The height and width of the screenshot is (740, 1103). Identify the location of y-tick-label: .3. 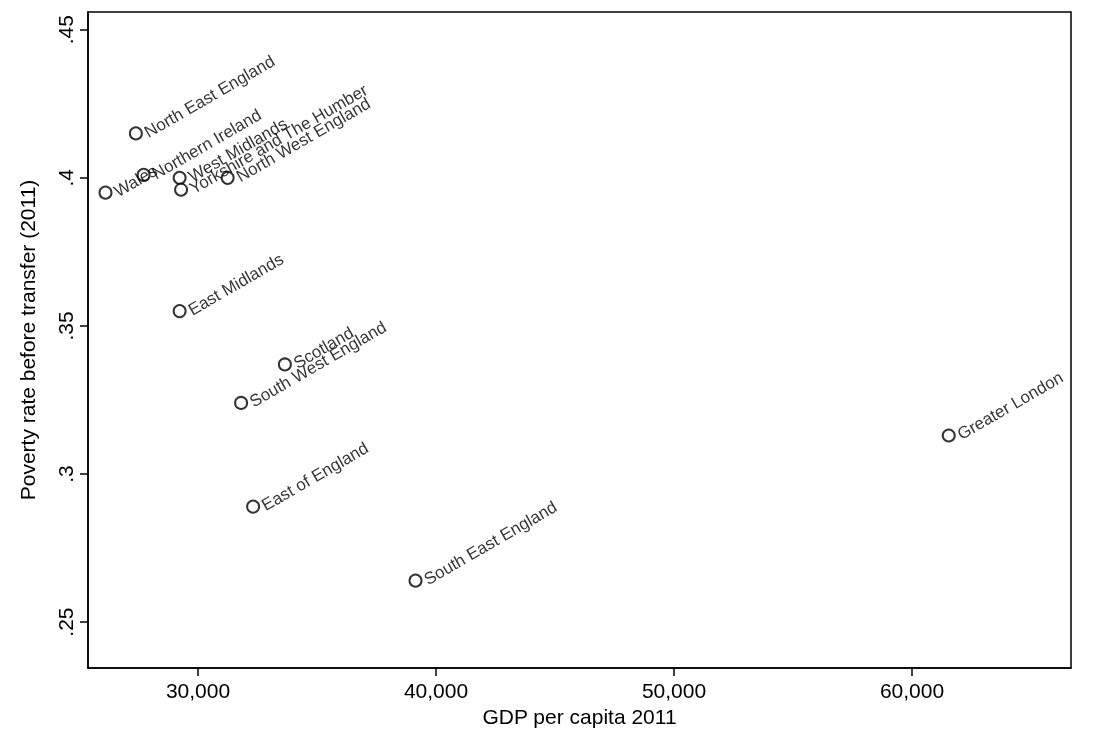
(65, 474).